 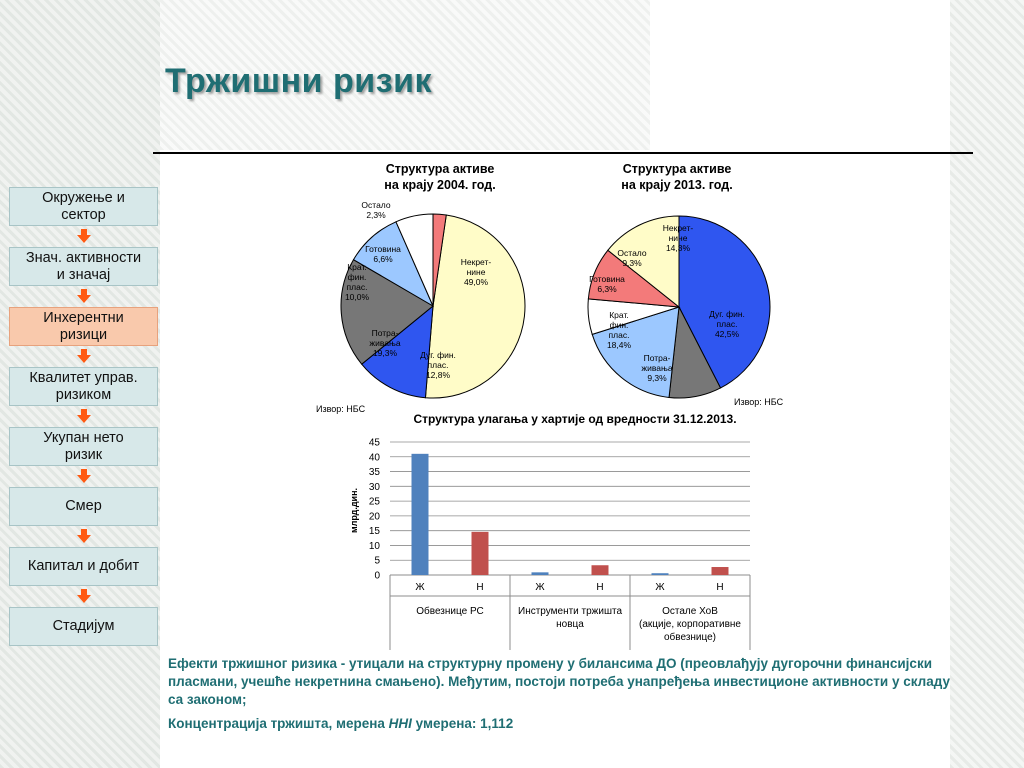 What do you see at coordinates (357, 282) in the screenshot?
I see `pie-label-крат-фин-плас: Крат. фин. плас. 10,0%` at bounding box center [357, 282].